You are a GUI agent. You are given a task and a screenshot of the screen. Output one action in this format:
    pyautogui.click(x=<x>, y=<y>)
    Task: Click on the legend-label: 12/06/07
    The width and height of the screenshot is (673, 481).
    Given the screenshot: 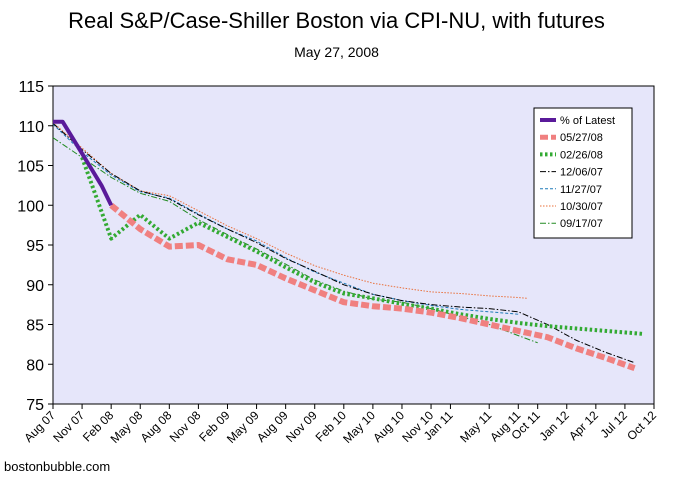 What is the action you would take?
    pyautogui.click(x=581, y=173)
    